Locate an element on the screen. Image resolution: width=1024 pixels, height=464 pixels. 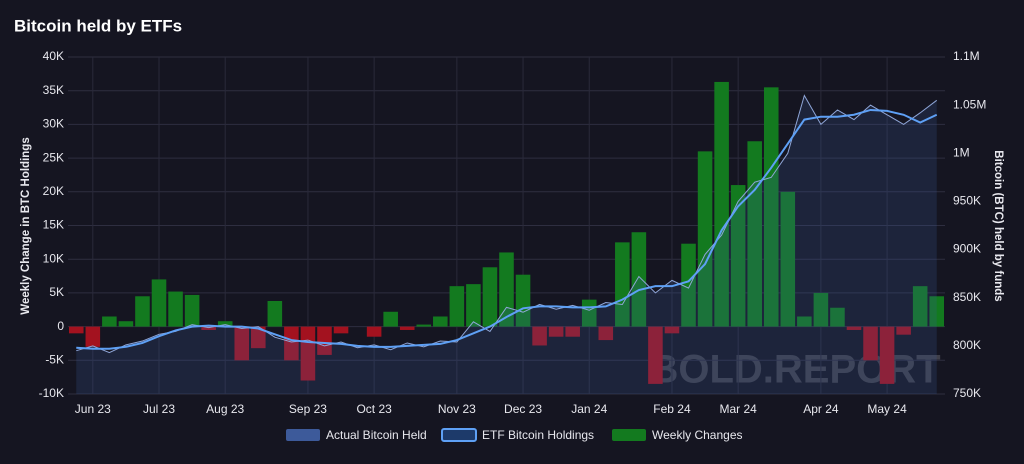
x-tick-label: Jun 23 is located at coordinates (93, 409).